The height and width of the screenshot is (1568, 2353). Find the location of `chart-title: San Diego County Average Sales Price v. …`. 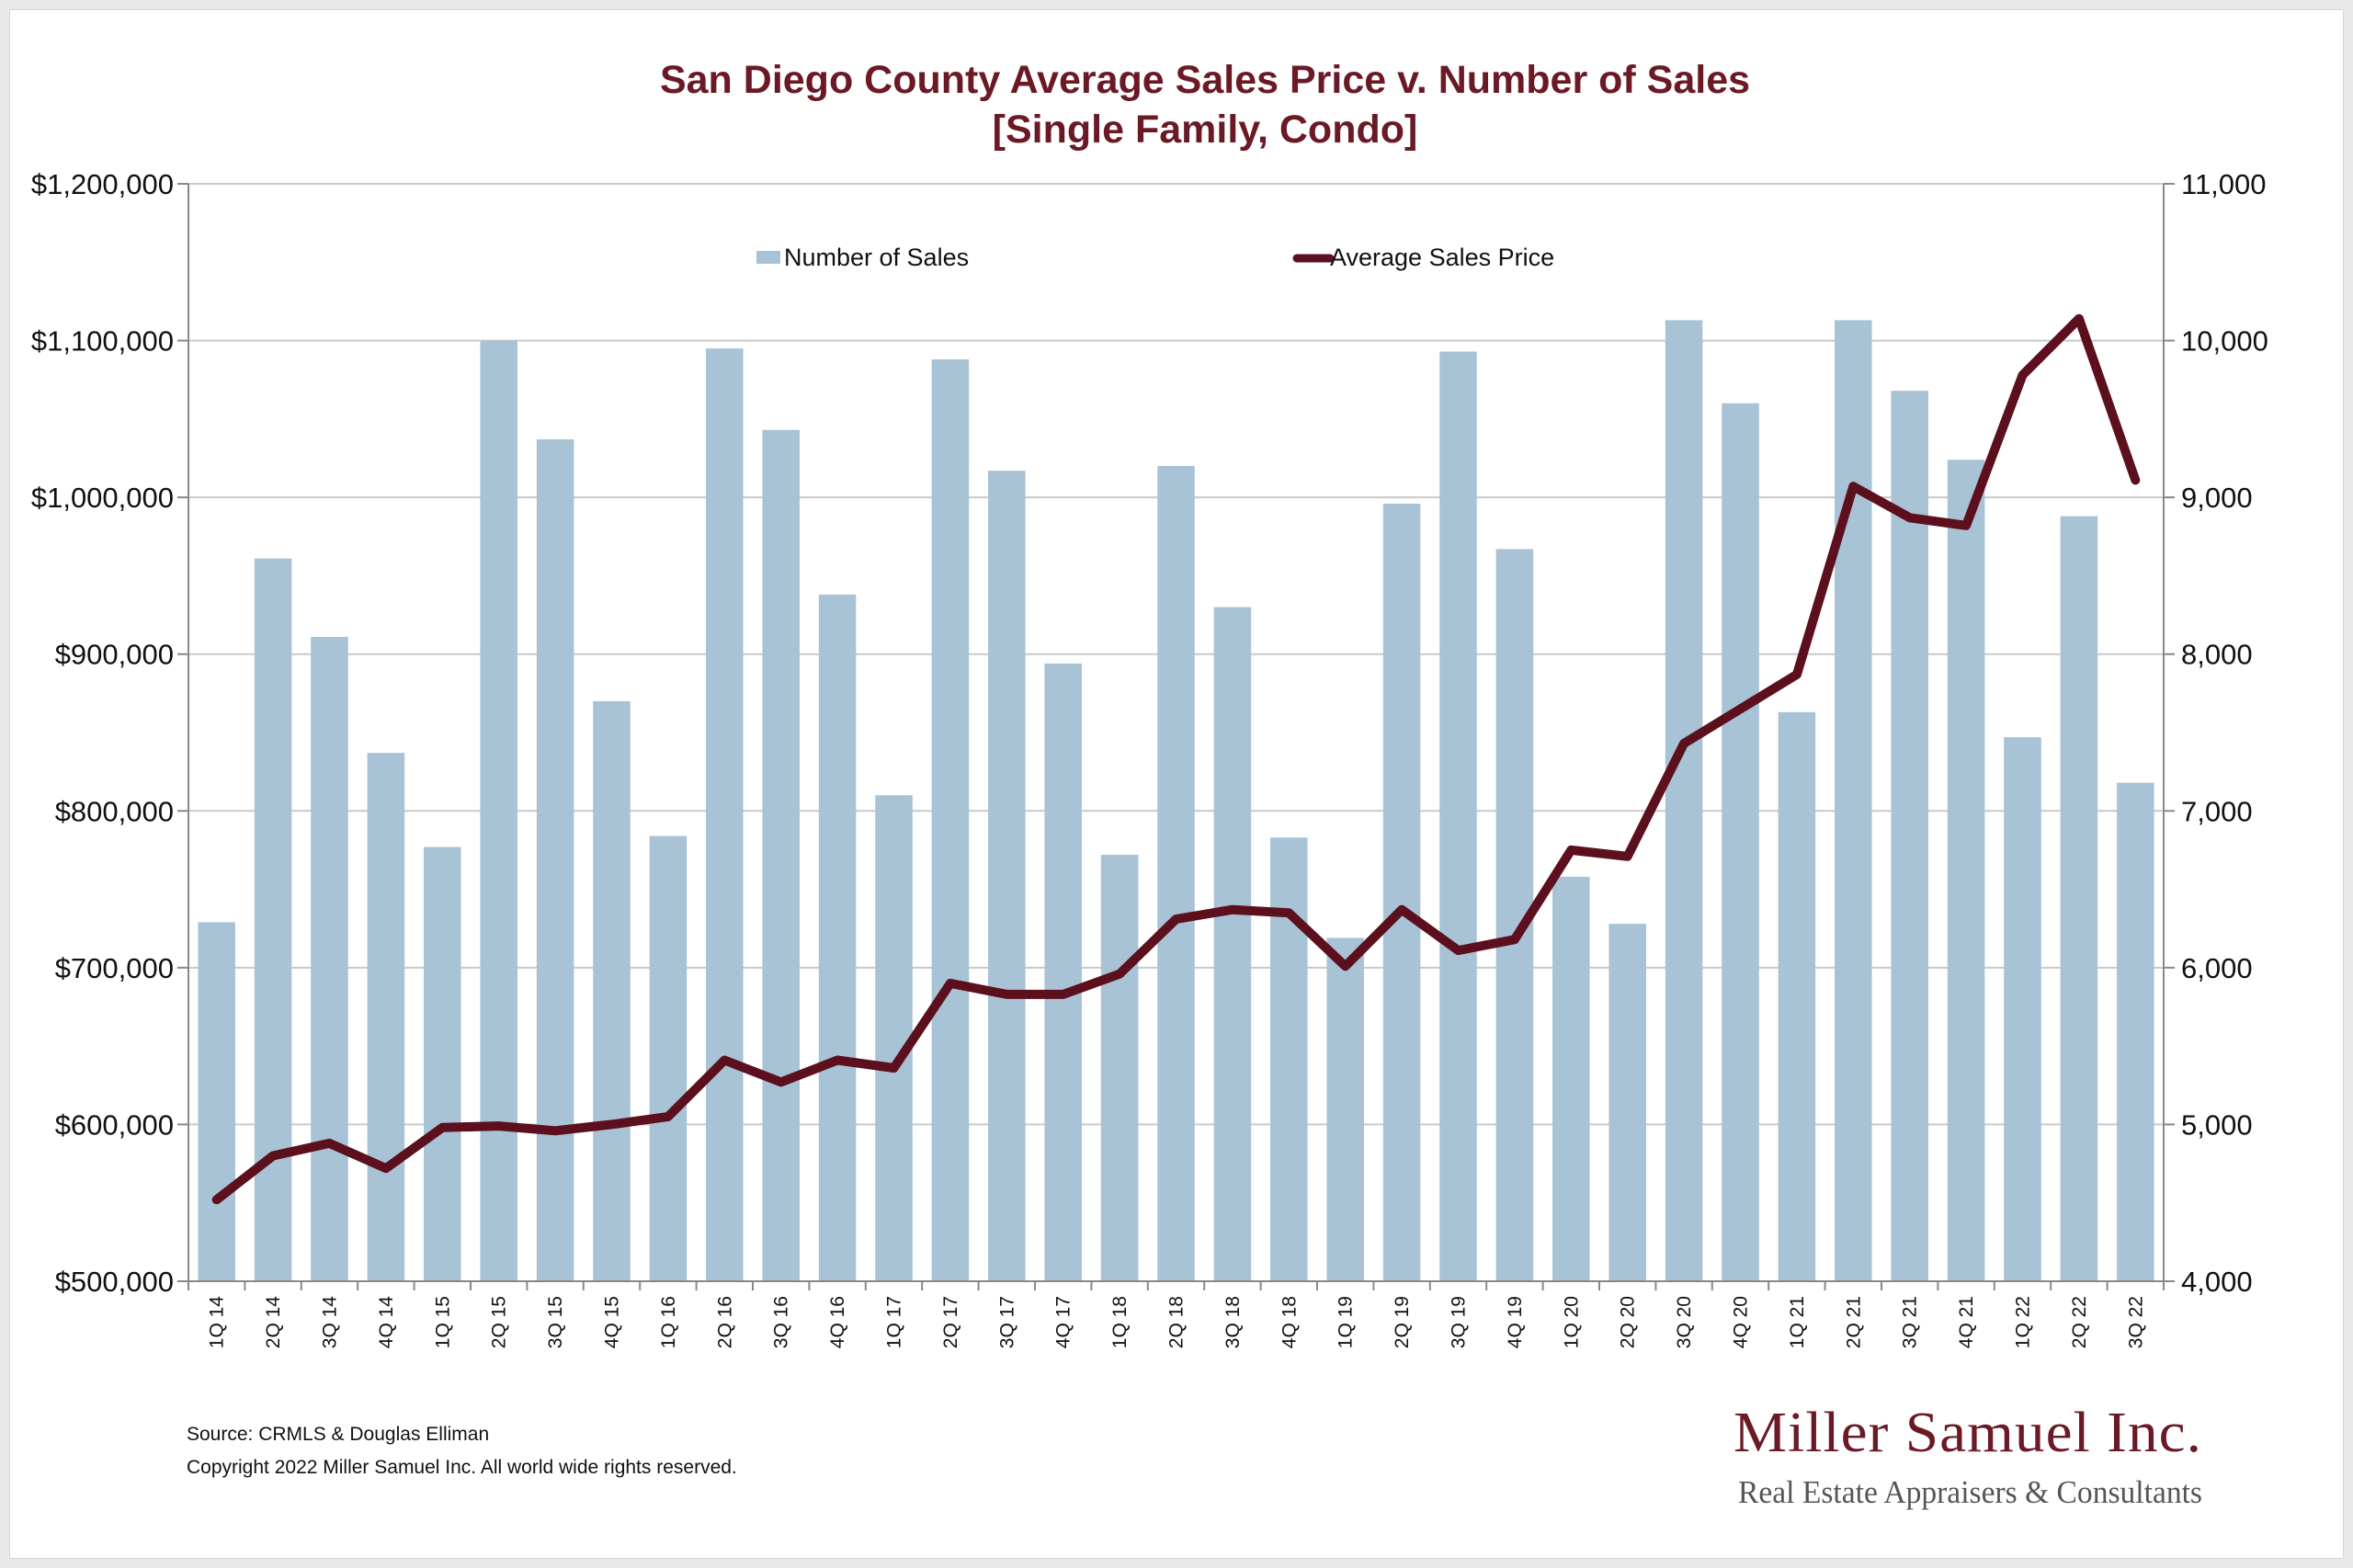

chart-title: San Diego County Average Sales Price v. … is located at coordinates (1205, 80).